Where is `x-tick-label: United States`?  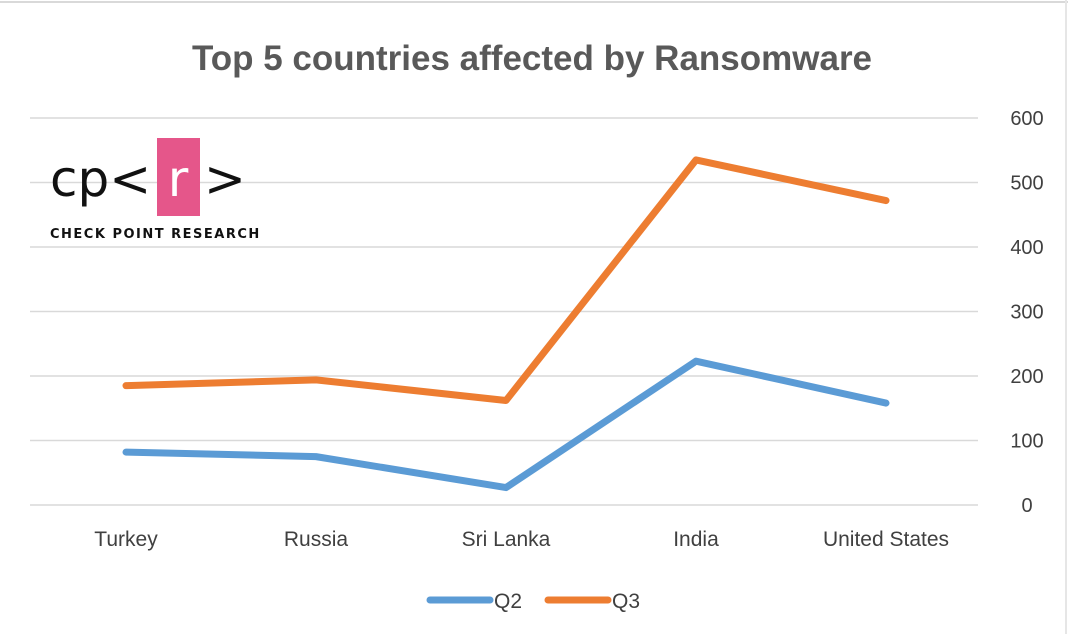 x-tick-label: United States is located at coordinates (886, 539).